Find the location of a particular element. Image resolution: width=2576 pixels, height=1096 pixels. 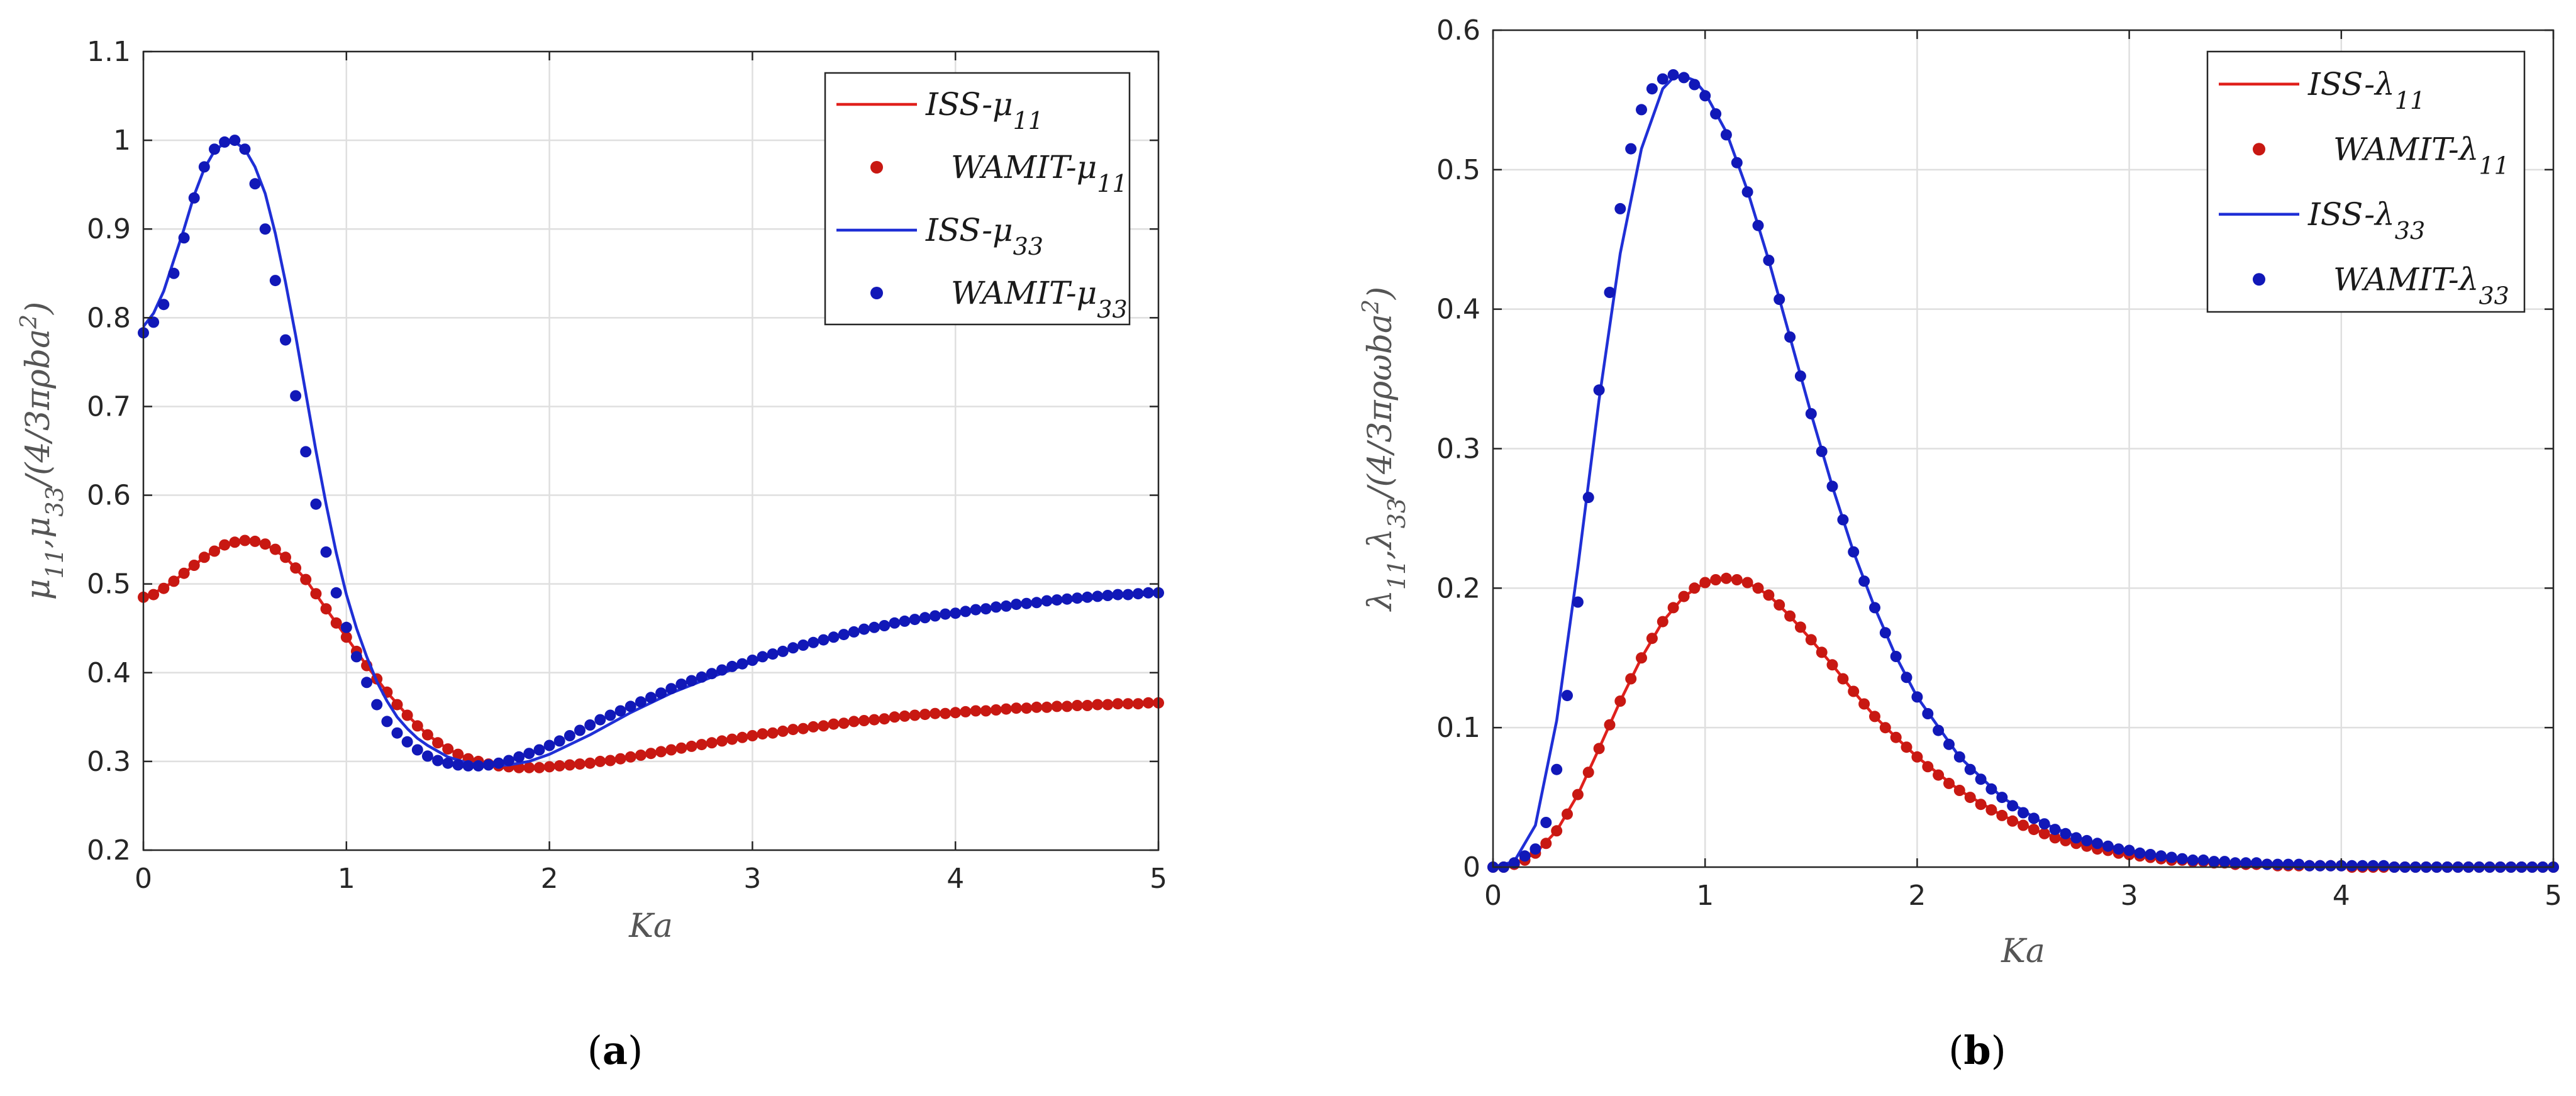

y-tick-label: 0.2 is located at coordinates (109, 850).